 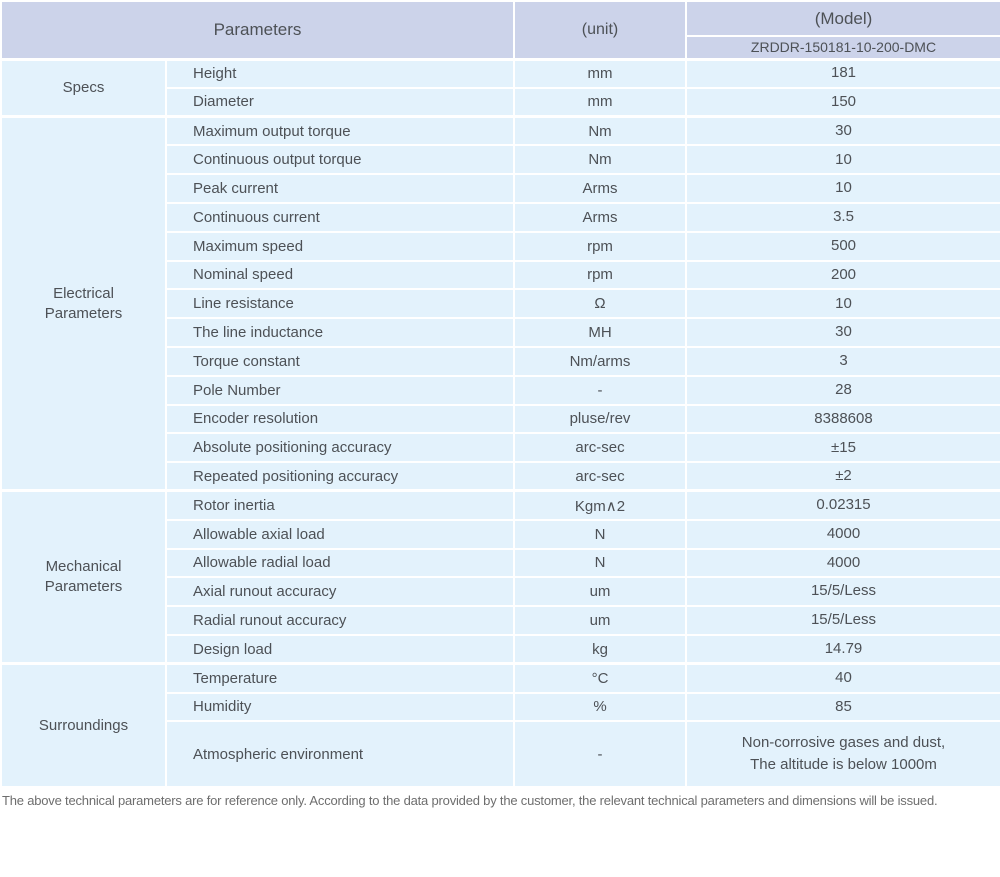 I want to click on value-cell: 181, so click(x=842, y=73).